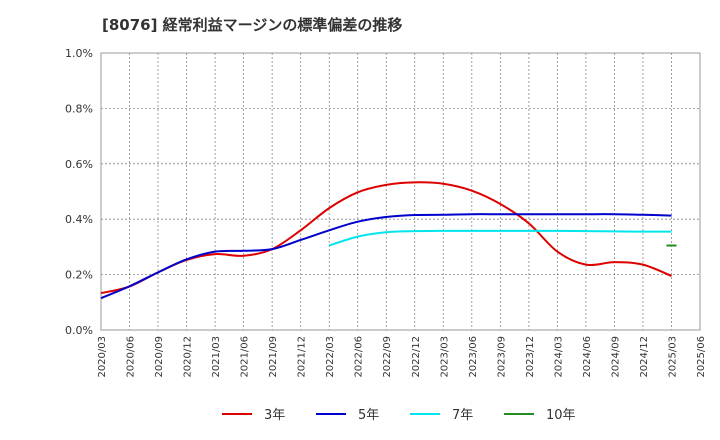 Image resolution: width=720 pixels, height=440 pixels. I want to click on x-tick-label: 2021/03, so click(216, 357).